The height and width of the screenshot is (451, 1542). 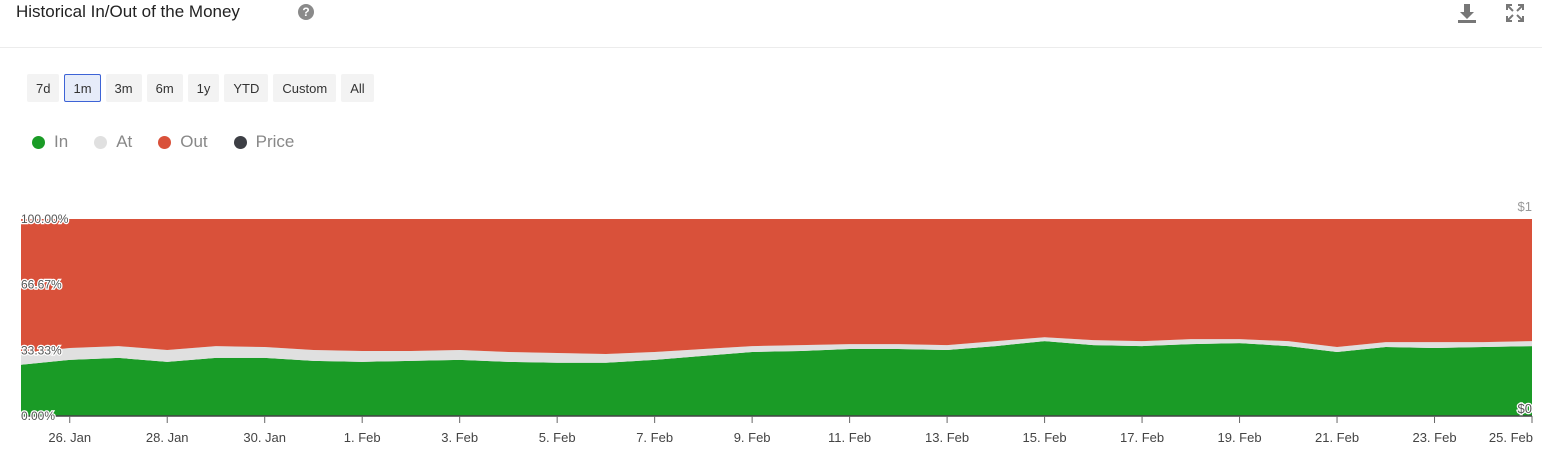 What do you see at coordinates (194, 141) in the screenshot?
I see `legend-label-out: Out` at bounding box center [194, 141].